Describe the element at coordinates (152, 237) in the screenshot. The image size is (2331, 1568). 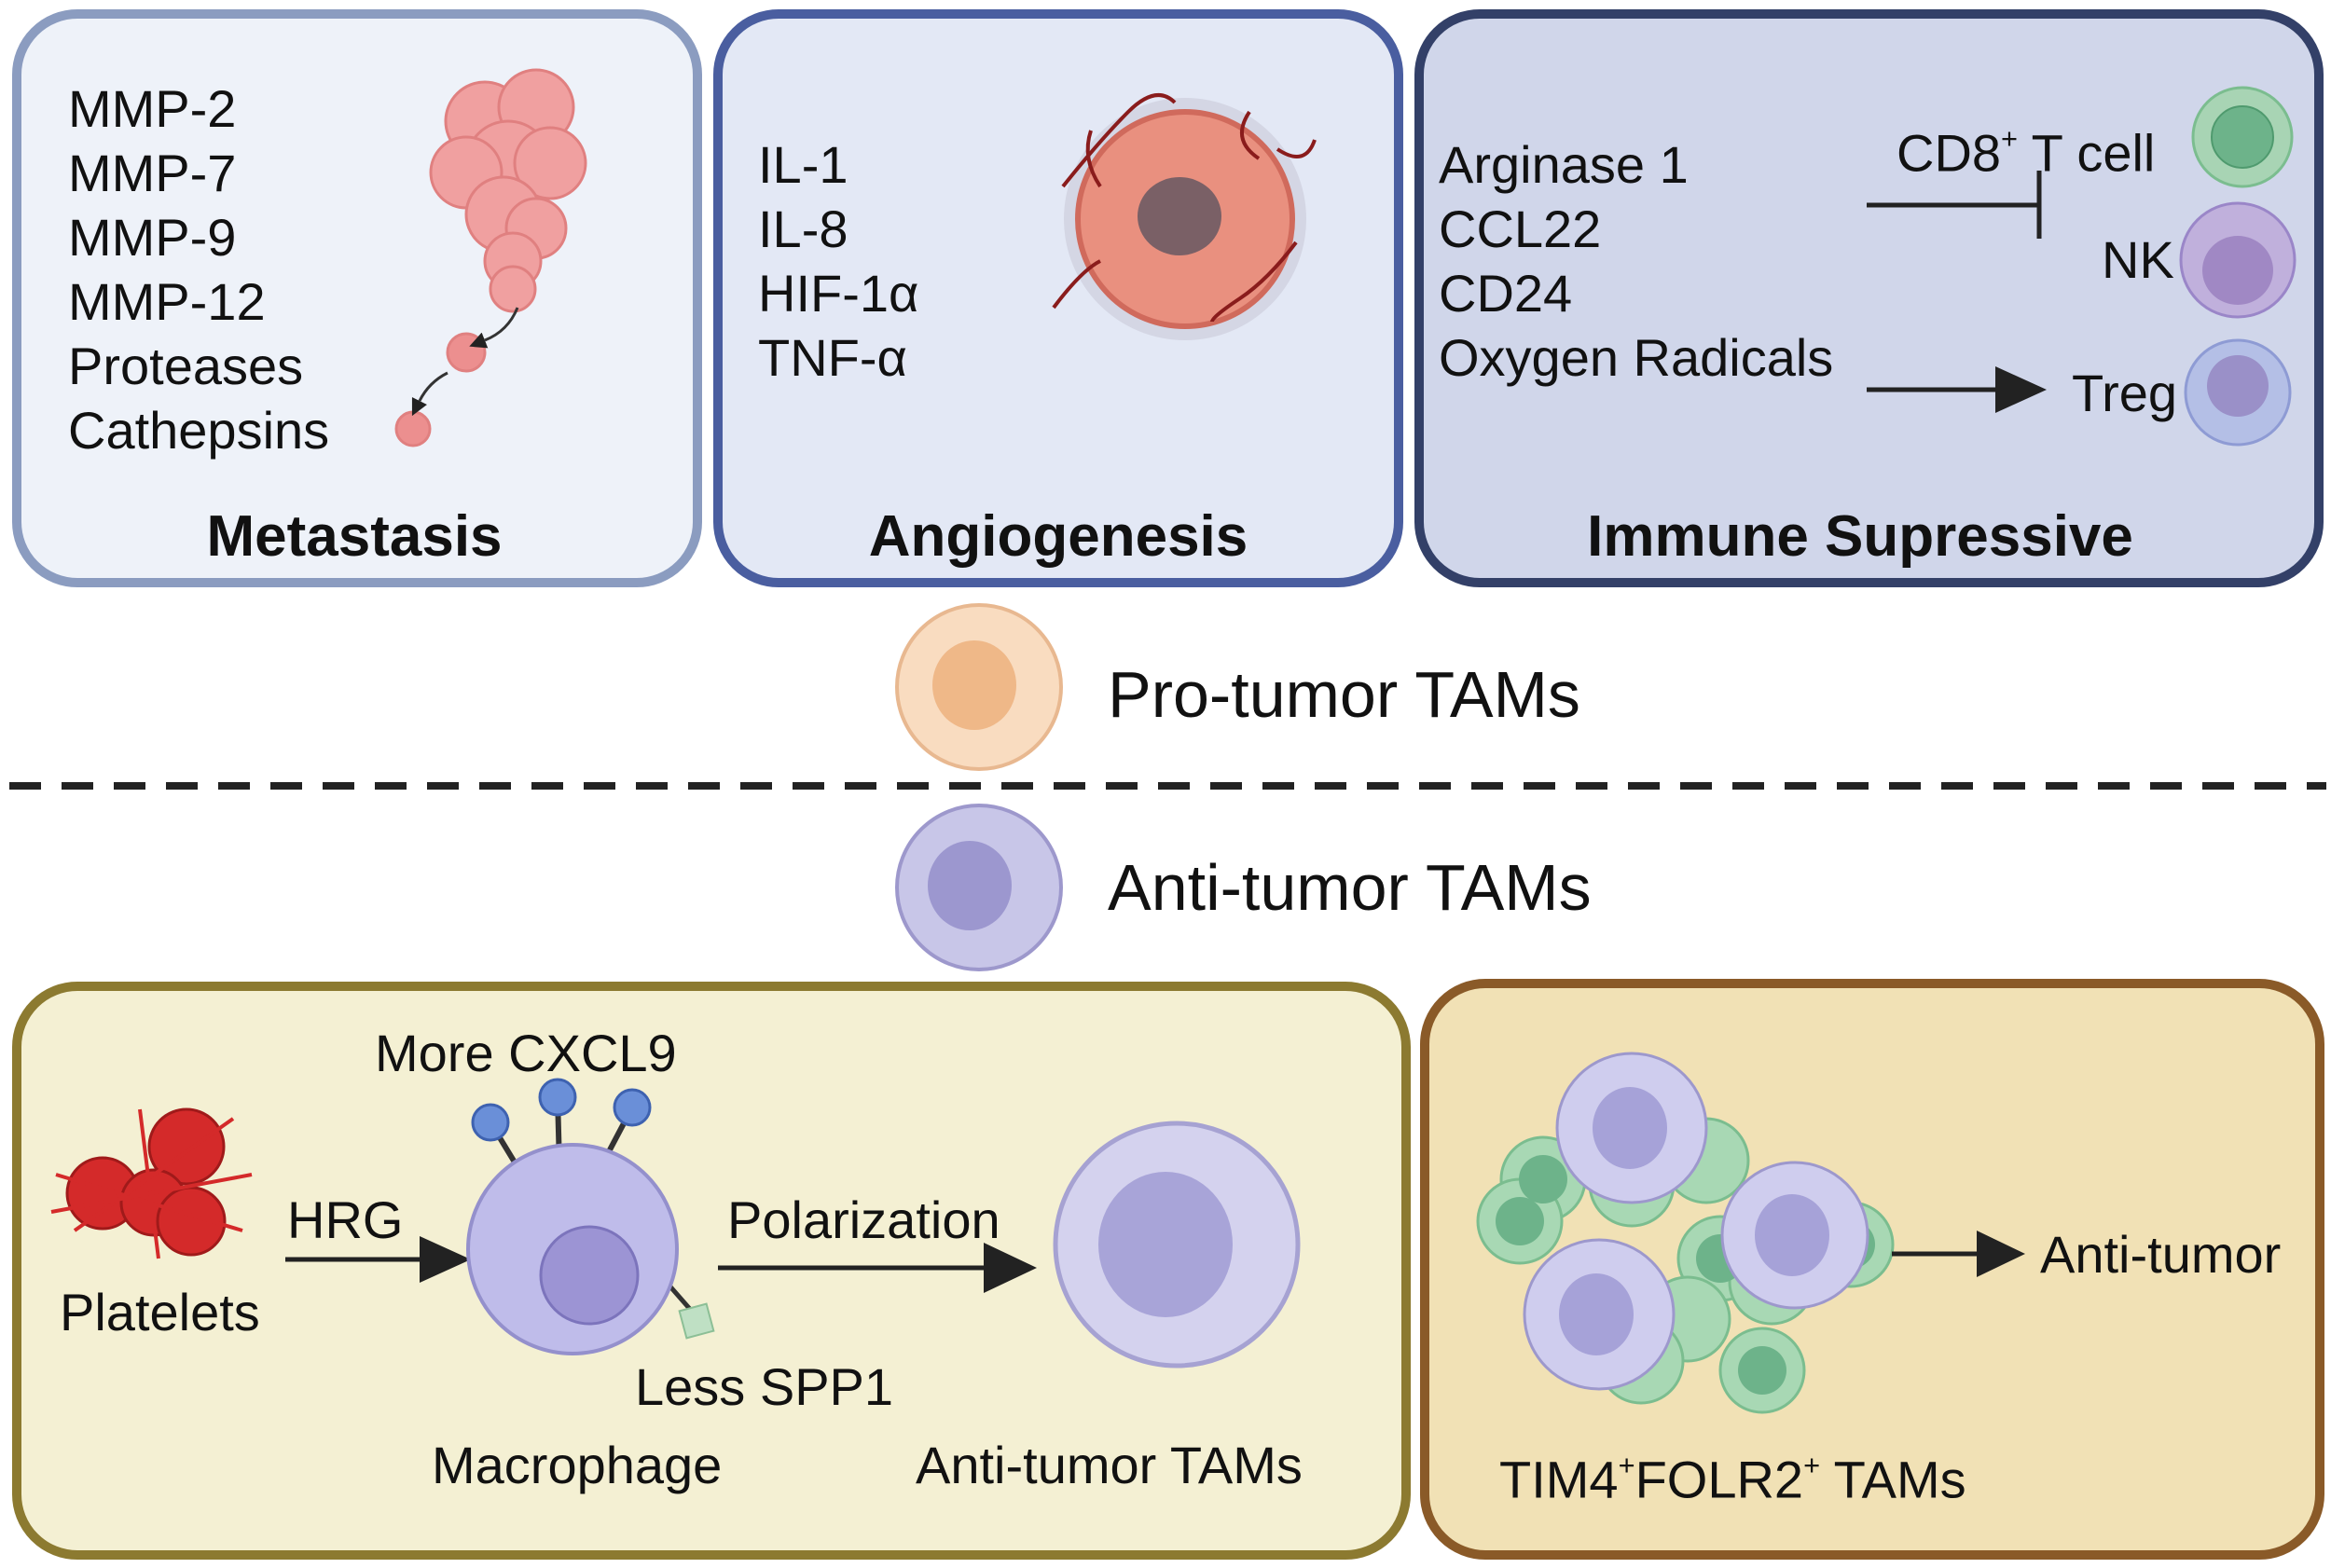
I see `factor: MMP-9` at that location.